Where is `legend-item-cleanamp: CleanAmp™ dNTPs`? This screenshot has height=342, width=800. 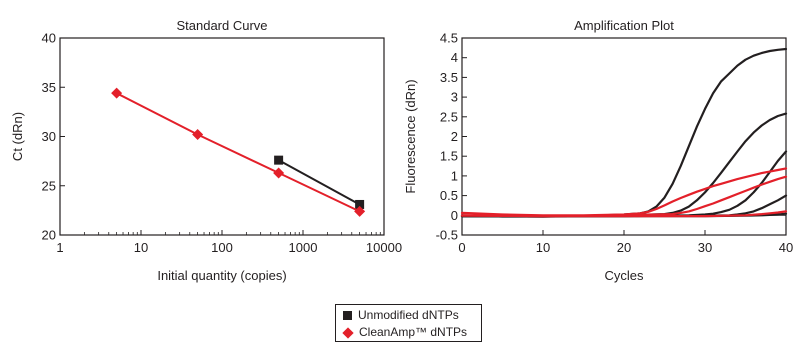 legend-item-cleanamp: CleanAmp™ dNTPs is located at coordinates (405, 332).